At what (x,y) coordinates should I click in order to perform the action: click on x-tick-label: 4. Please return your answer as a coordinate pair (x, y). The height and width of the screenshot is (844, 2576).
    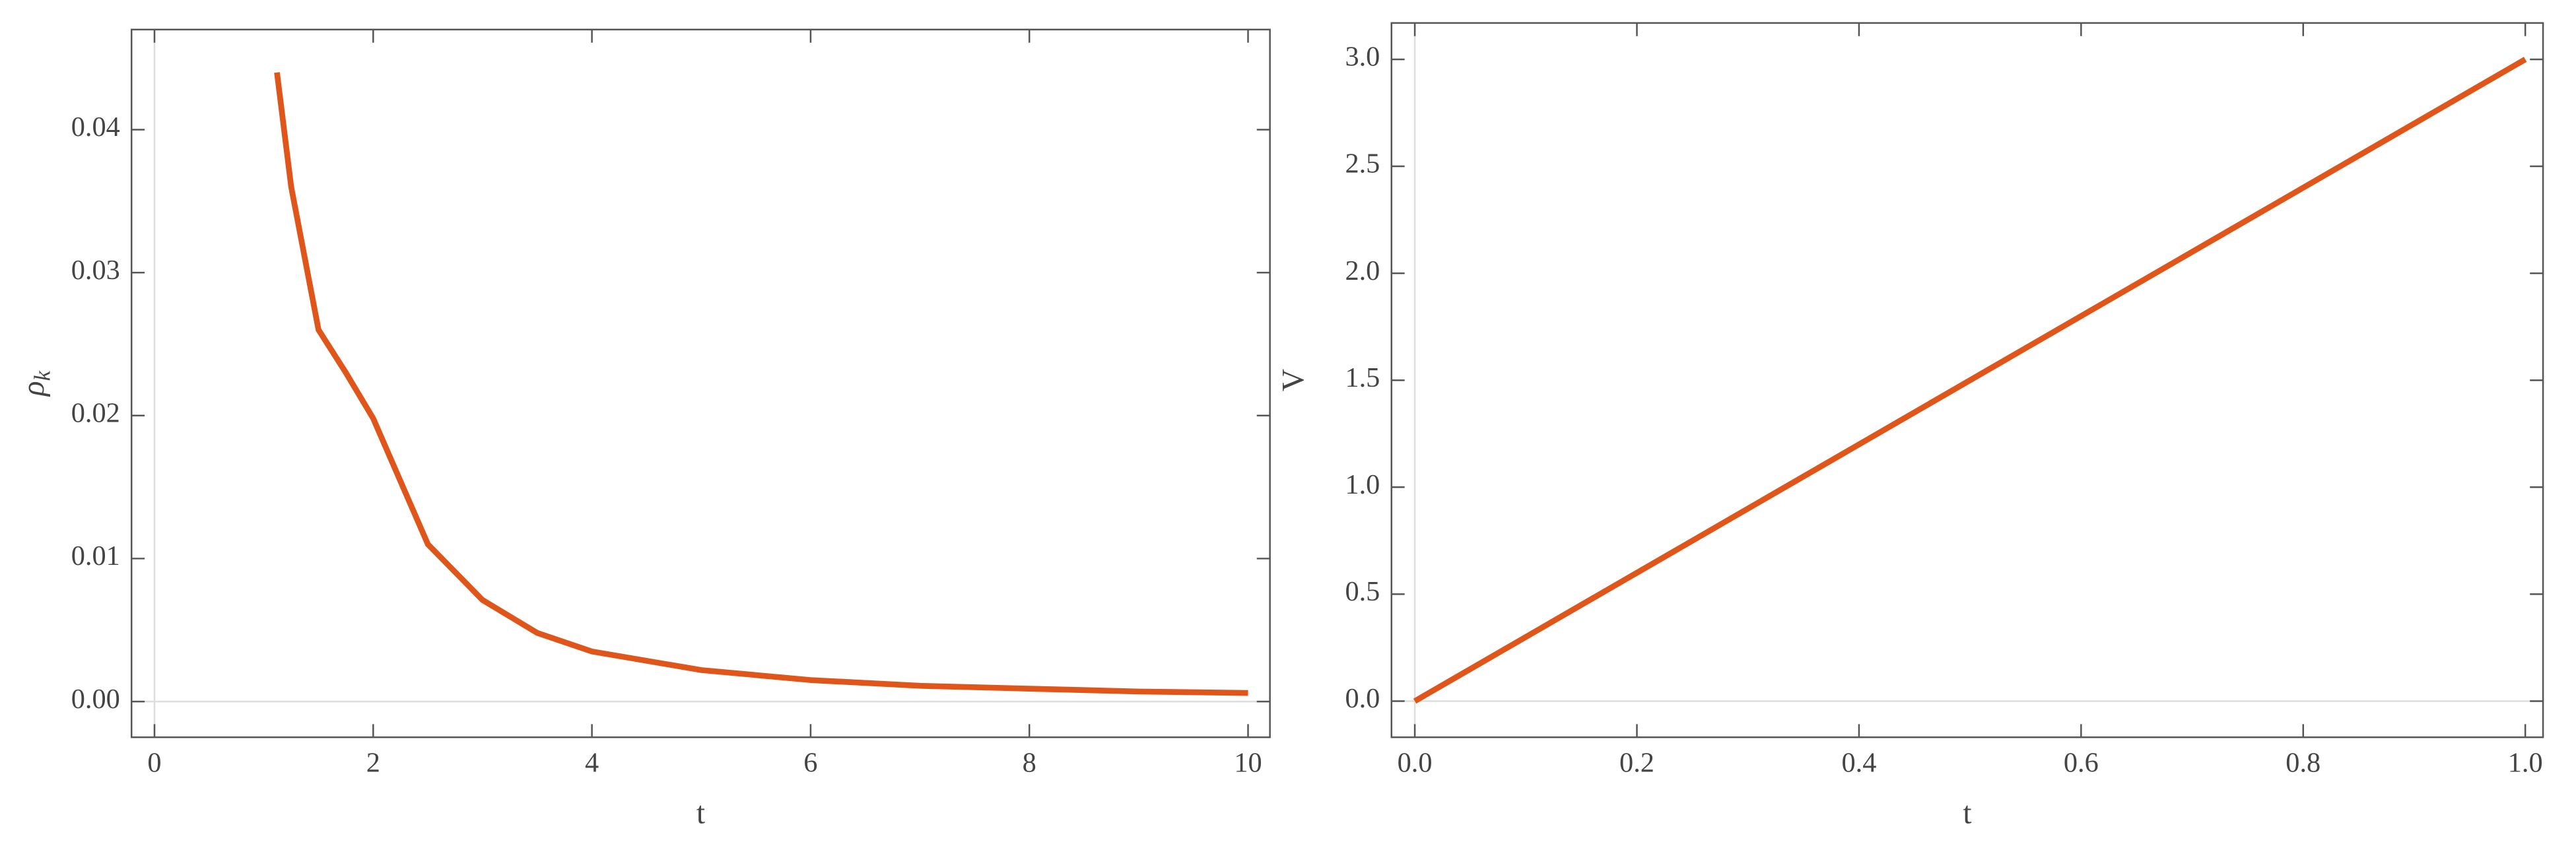
    Looking at the image, I should click on (592, 762).